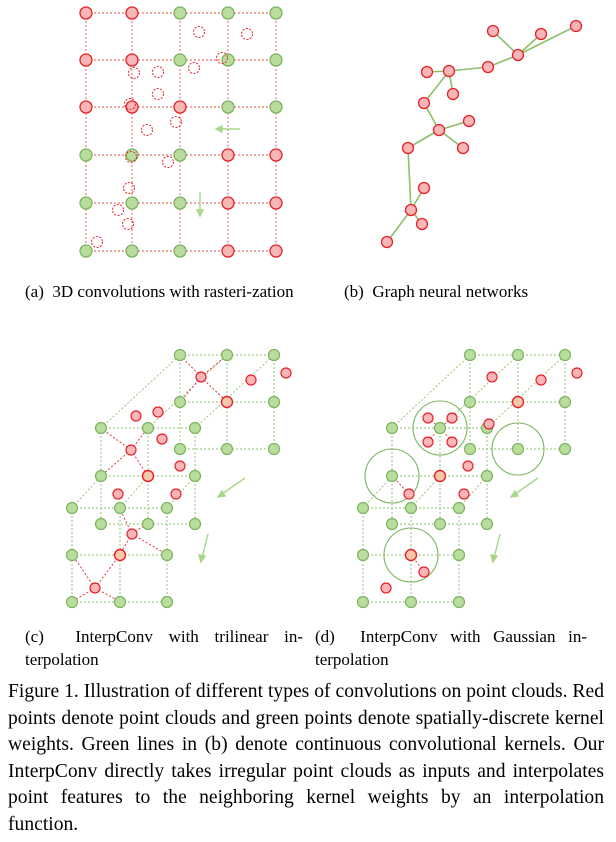  I want to click on direction-arrows-c, so click(222, 520).